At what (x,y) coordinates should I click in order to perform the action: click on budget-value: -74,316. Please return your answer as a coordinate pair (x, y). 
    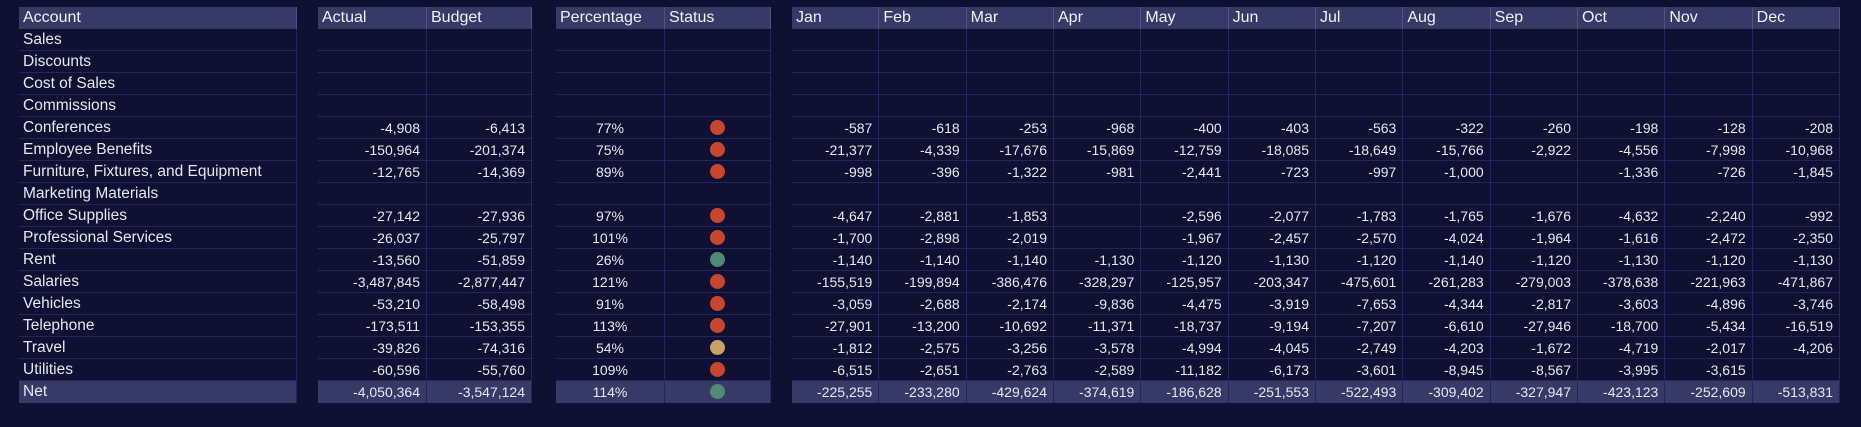
    Looking at the image, I should click on (479, 348).